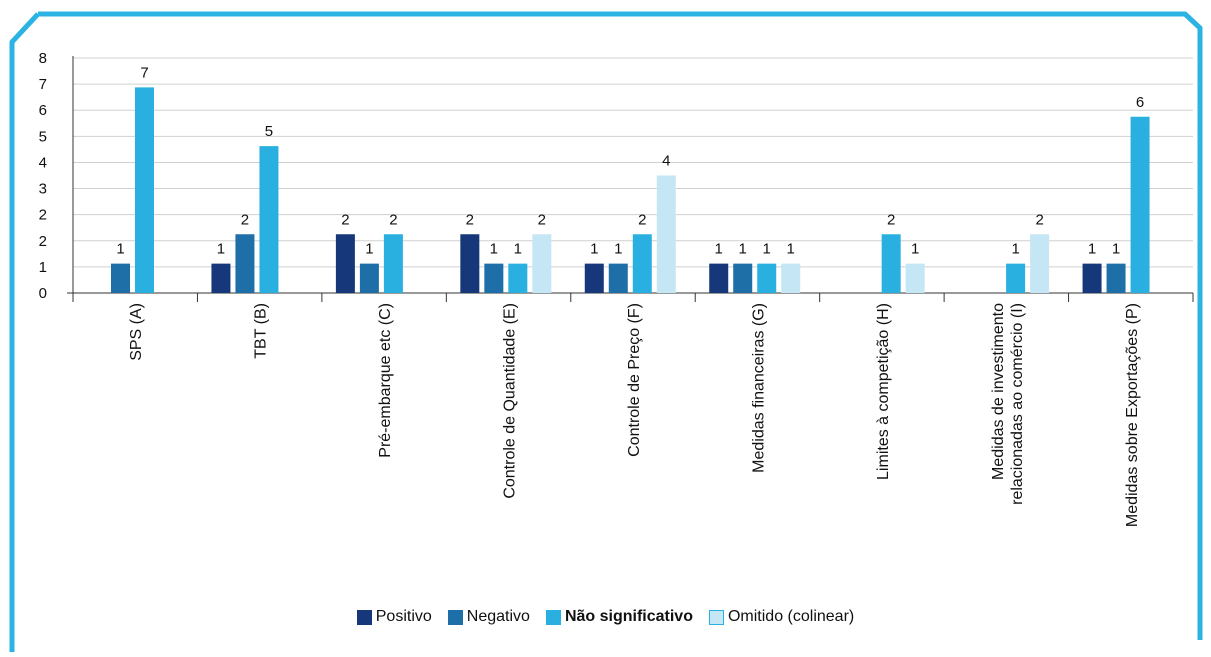 This screenshot has width=1211, height=657. What do you see at coordinates (136, 332) in the screenshot?
I see `x-tick-label: SPS (A)` at bounding box center [136, 332].